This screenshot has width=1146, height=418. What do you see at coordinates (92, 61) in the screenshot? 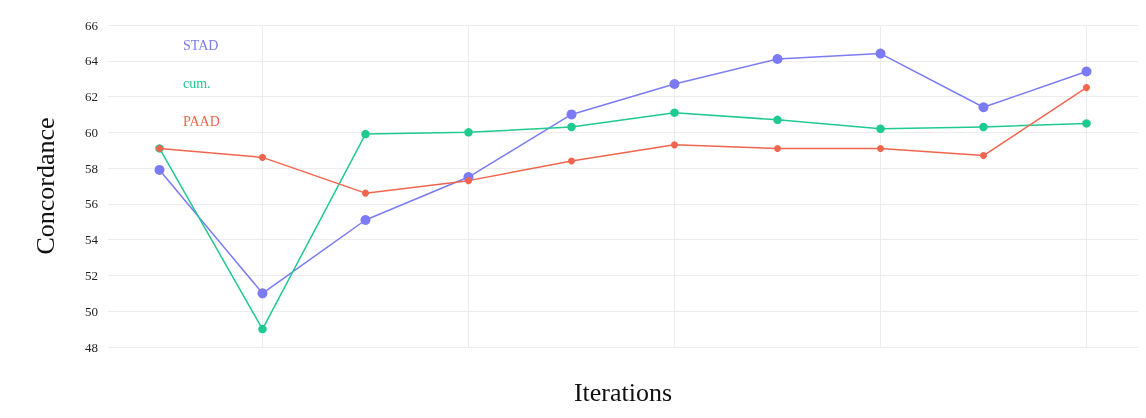
I see `y-tick-label: 64` at bounding box center [92, 61].